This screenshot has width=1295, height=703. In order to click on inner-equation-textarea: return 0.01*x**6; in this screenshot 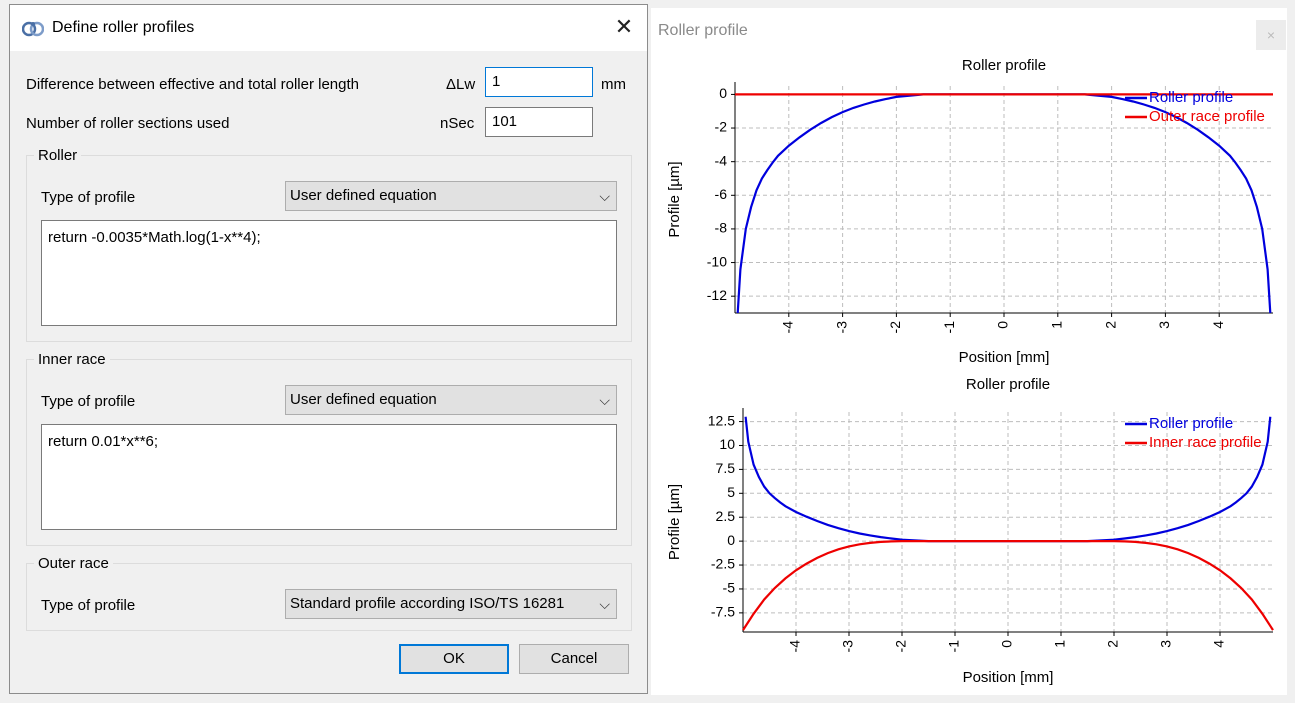, I will do `click(329, 477)`.